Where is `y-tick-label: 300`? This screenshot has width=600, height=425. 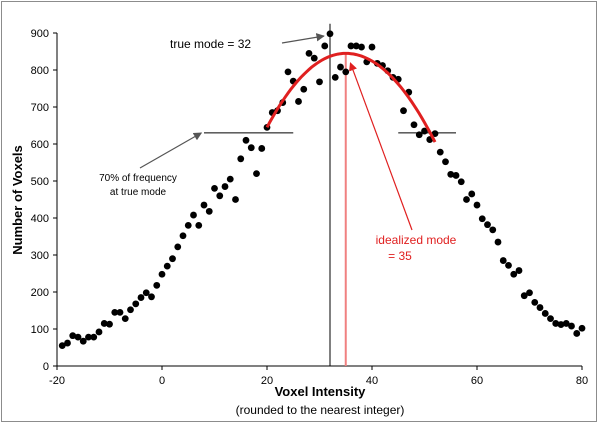 y-tick-label: 300 is located at coordinates (40, 256).